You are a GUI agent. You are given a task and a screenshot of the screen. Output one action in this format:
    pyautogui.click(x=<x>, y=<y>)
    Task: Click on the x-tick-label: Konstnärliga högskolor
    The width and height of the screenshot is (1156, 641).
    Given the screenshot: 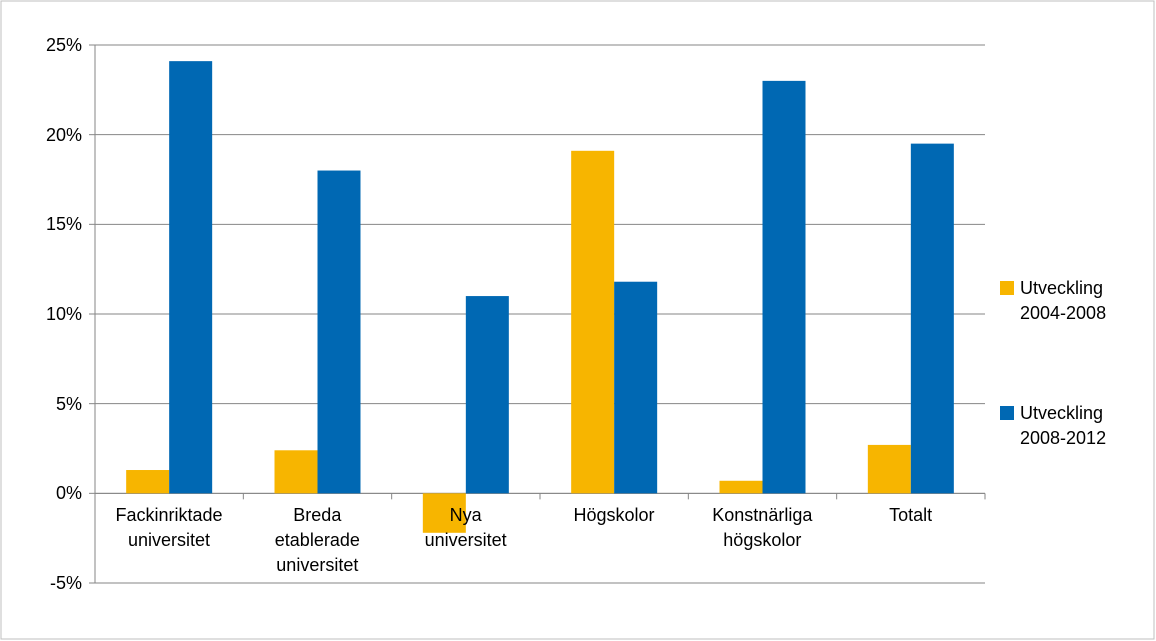 What is the action you would take?
    pyautogui.click(x=762, y=528)
    